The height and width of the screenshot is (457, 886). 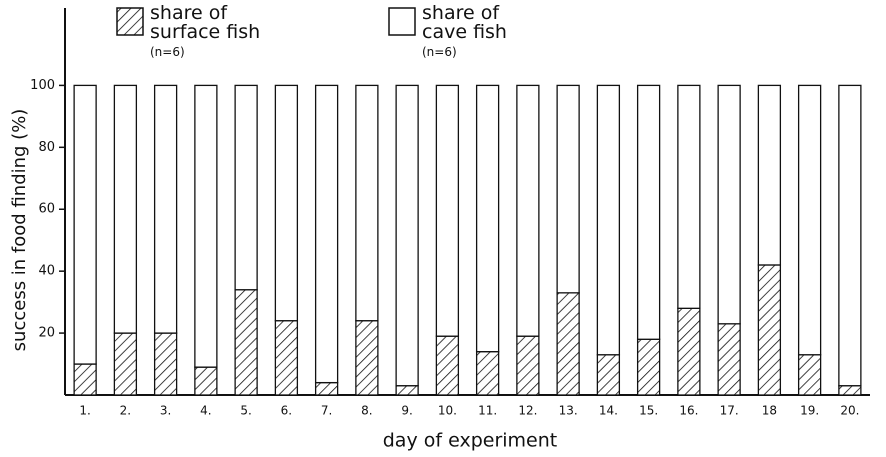 What do you see at coordinates (84, 411) in the screenshot?
I see `x-tick-label: 1.` at bounding box center [84, 411].